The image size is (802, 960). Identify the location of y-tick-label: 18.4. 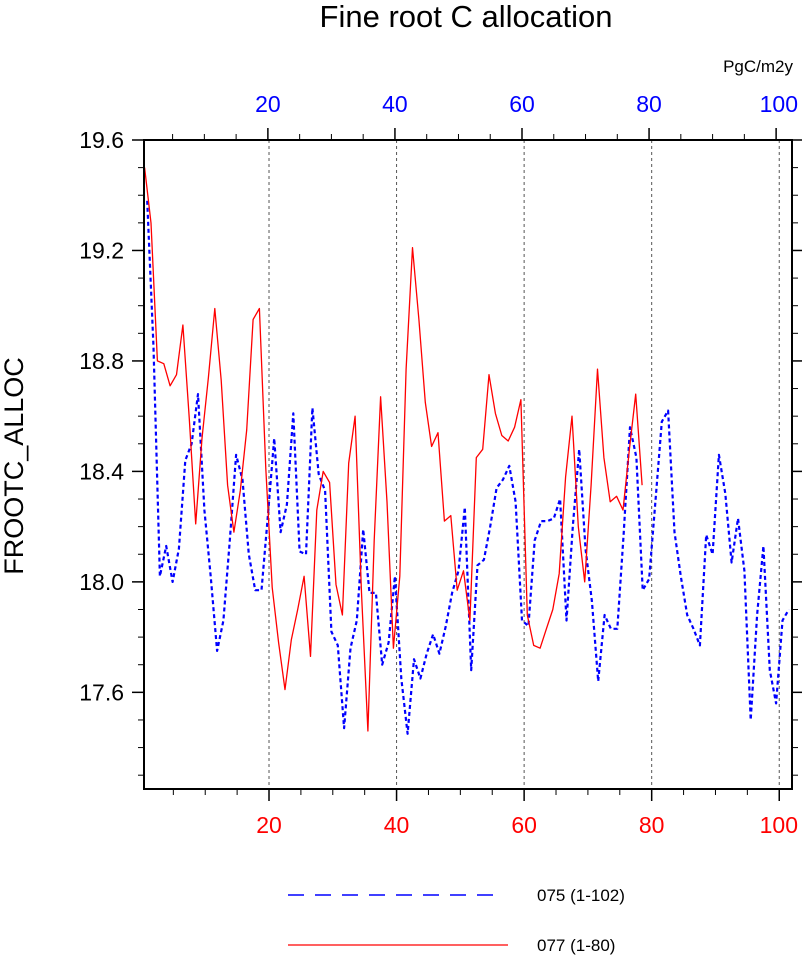
(101, 471).